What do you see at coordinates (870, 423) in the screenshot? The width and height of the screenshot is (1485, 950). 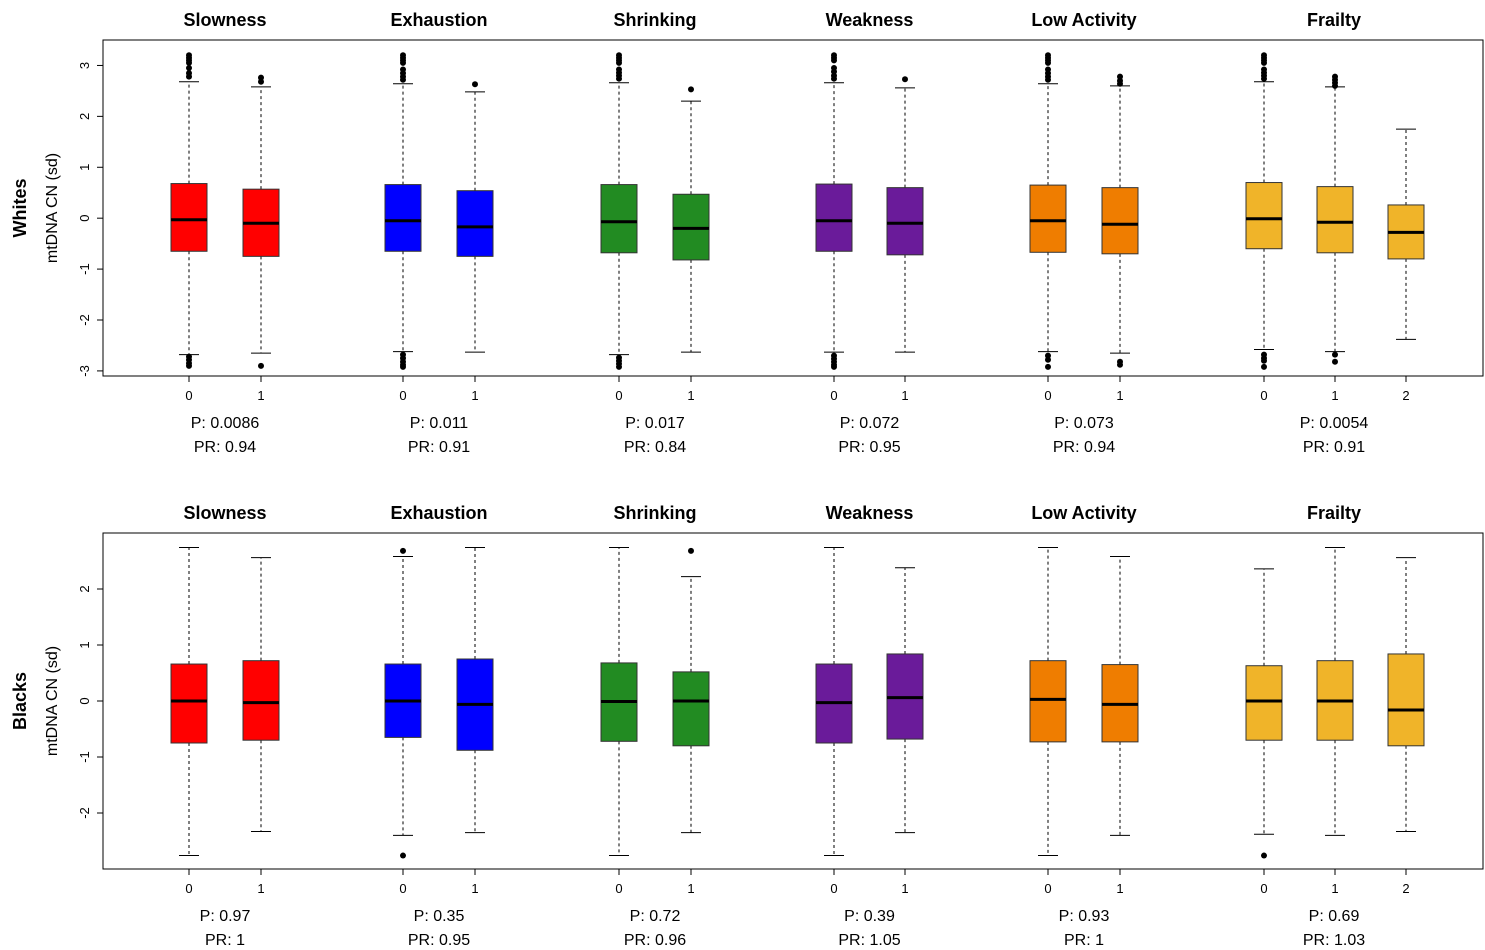 I see `p-value-label: P: 0.072` at bounding box center [870, 423].